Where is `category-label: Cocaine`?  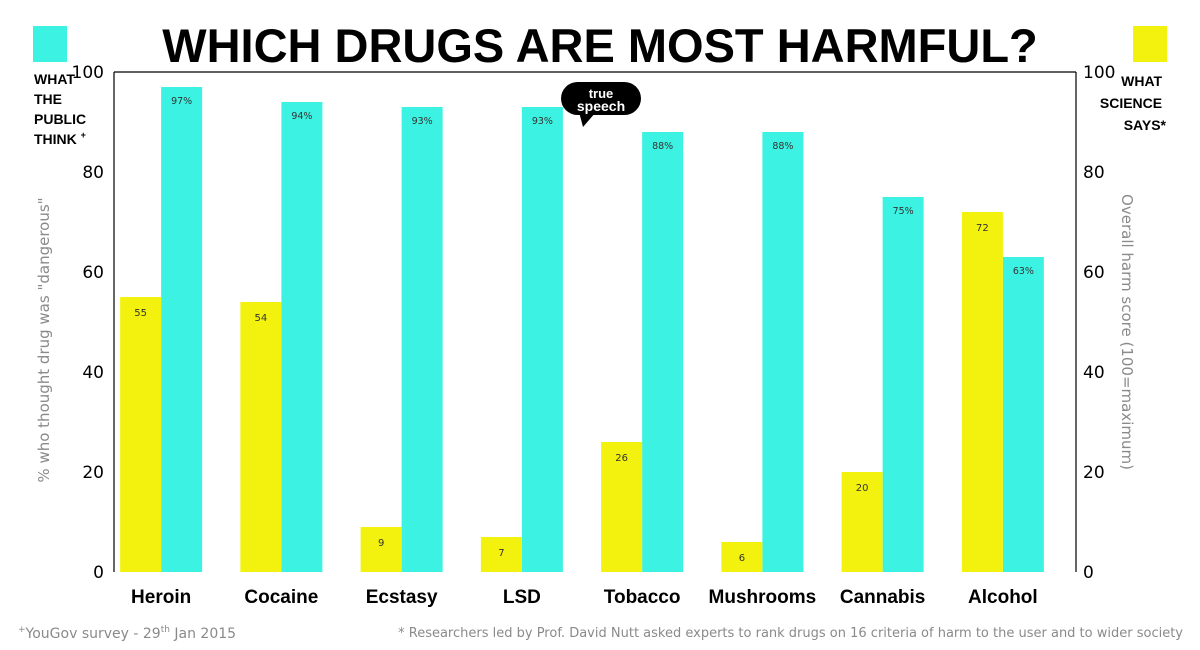
category-label: Cocaine is located at coordinates (281, 597).